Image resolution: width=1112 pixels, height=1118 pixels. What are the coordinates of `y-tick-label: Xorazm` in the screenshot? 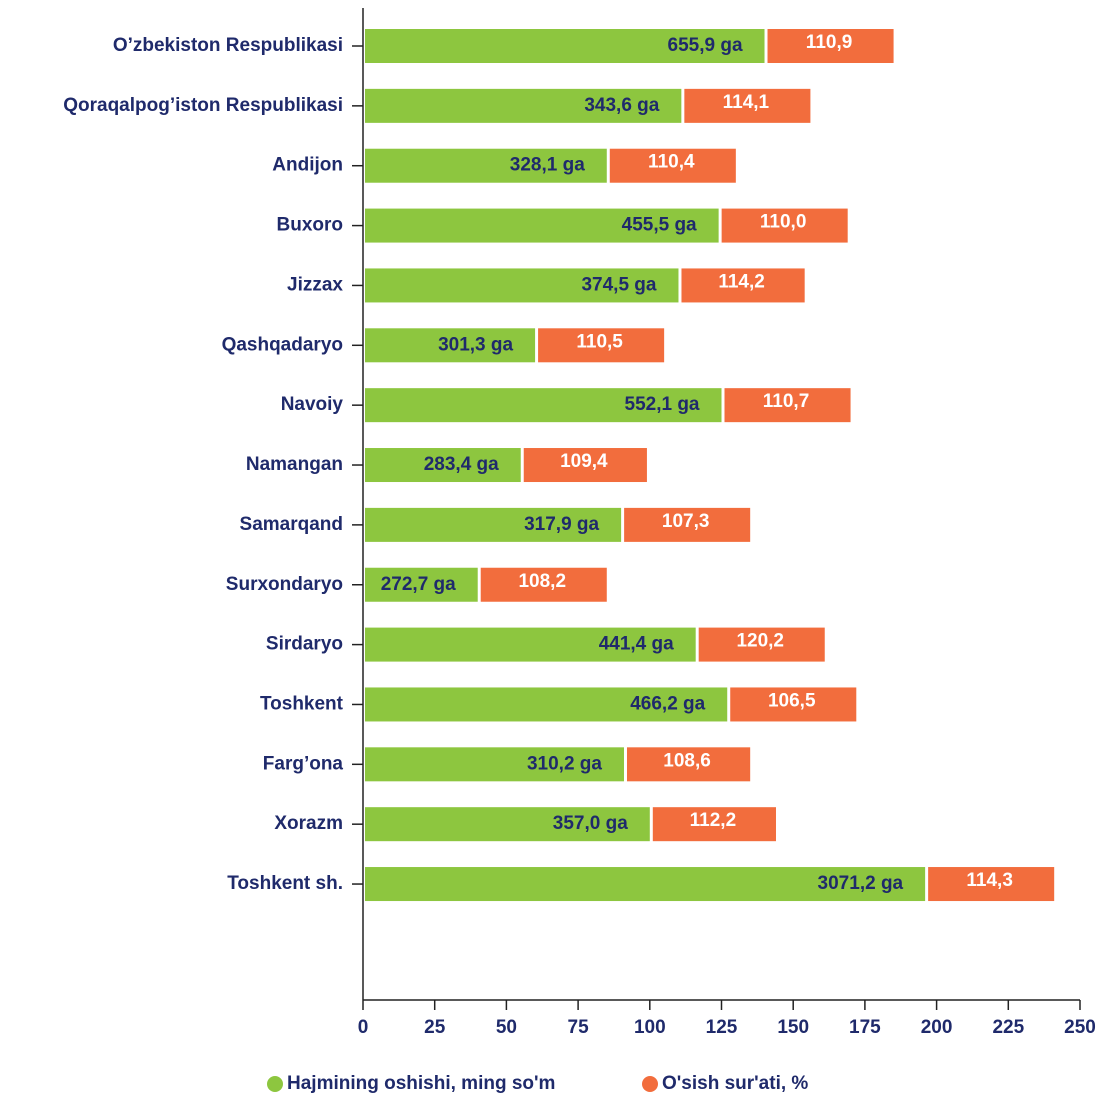 It's located at (308, 823).